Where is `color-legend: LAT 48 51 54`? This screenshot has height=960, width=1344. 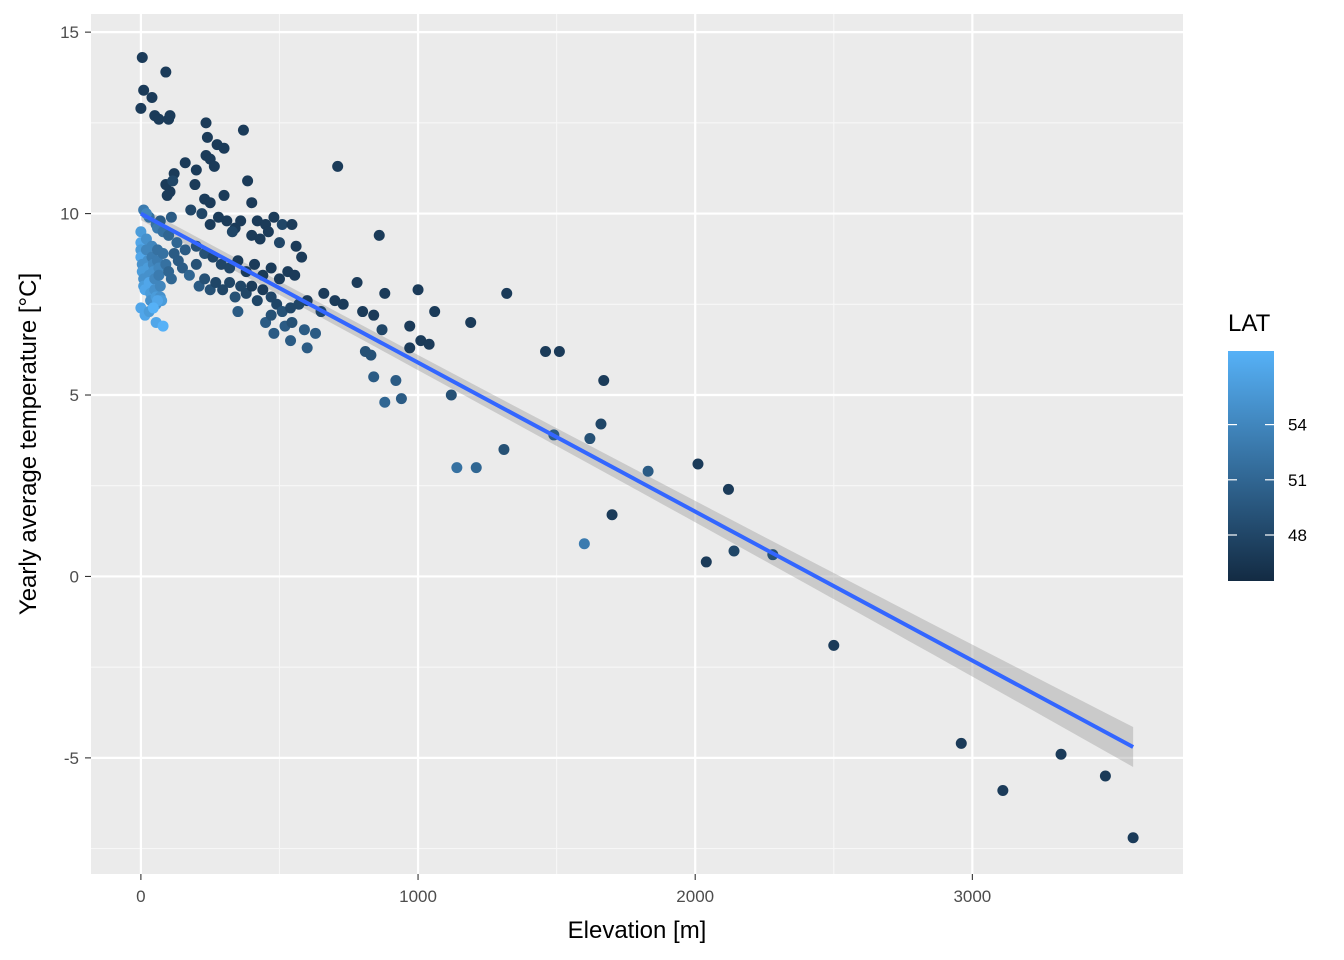 color-legend: LAT 48 51 54 is located at coordinates (1267, 445).